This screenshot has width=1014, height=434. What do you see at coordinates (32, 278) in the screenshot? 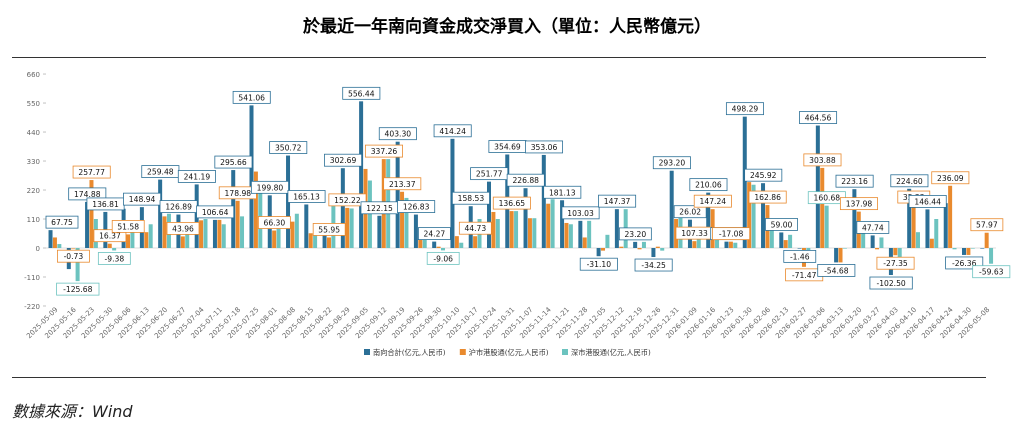
I see `y-tick-label: -110` at bounding box center [32, 278].